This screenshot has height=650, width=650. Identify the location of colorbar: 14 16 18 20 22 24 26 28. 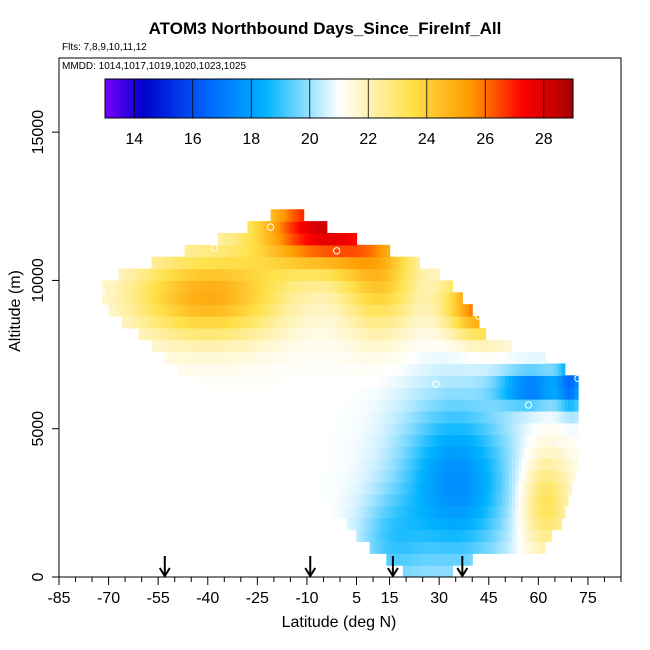
(339, 113).